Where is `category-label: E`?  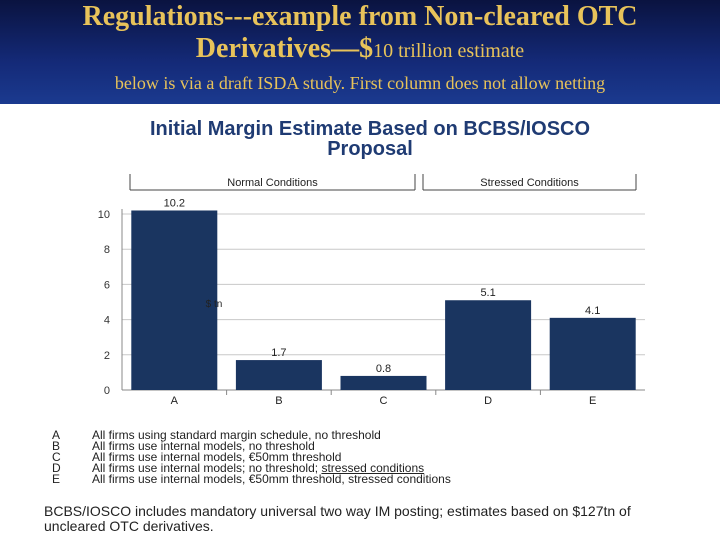
category-label: E is located at coordinates (592, 401).